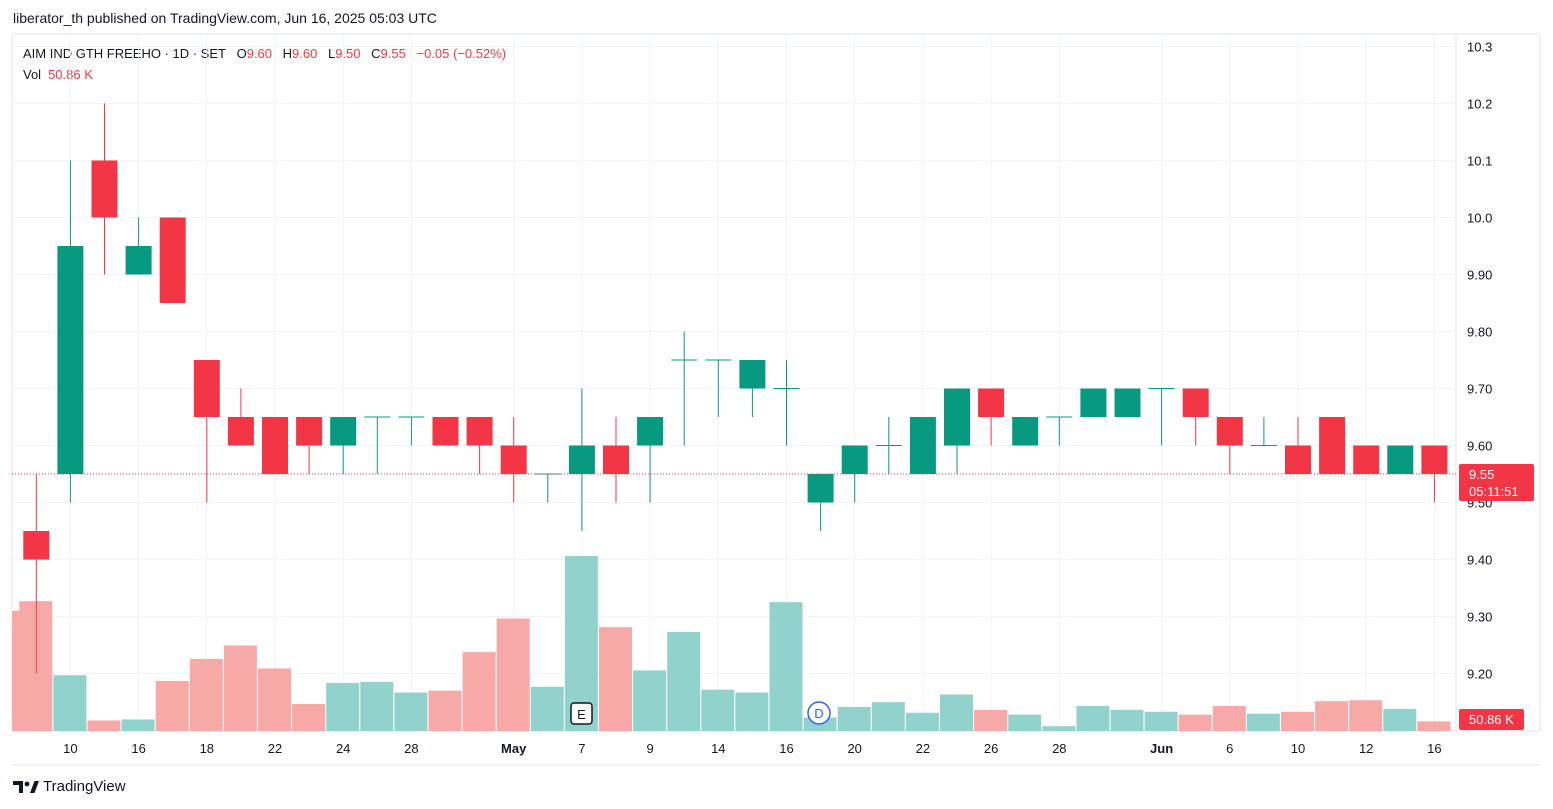 The image size is (1553, 809). I want to click on y-tick-label: 9.60, so click(1479, 446).